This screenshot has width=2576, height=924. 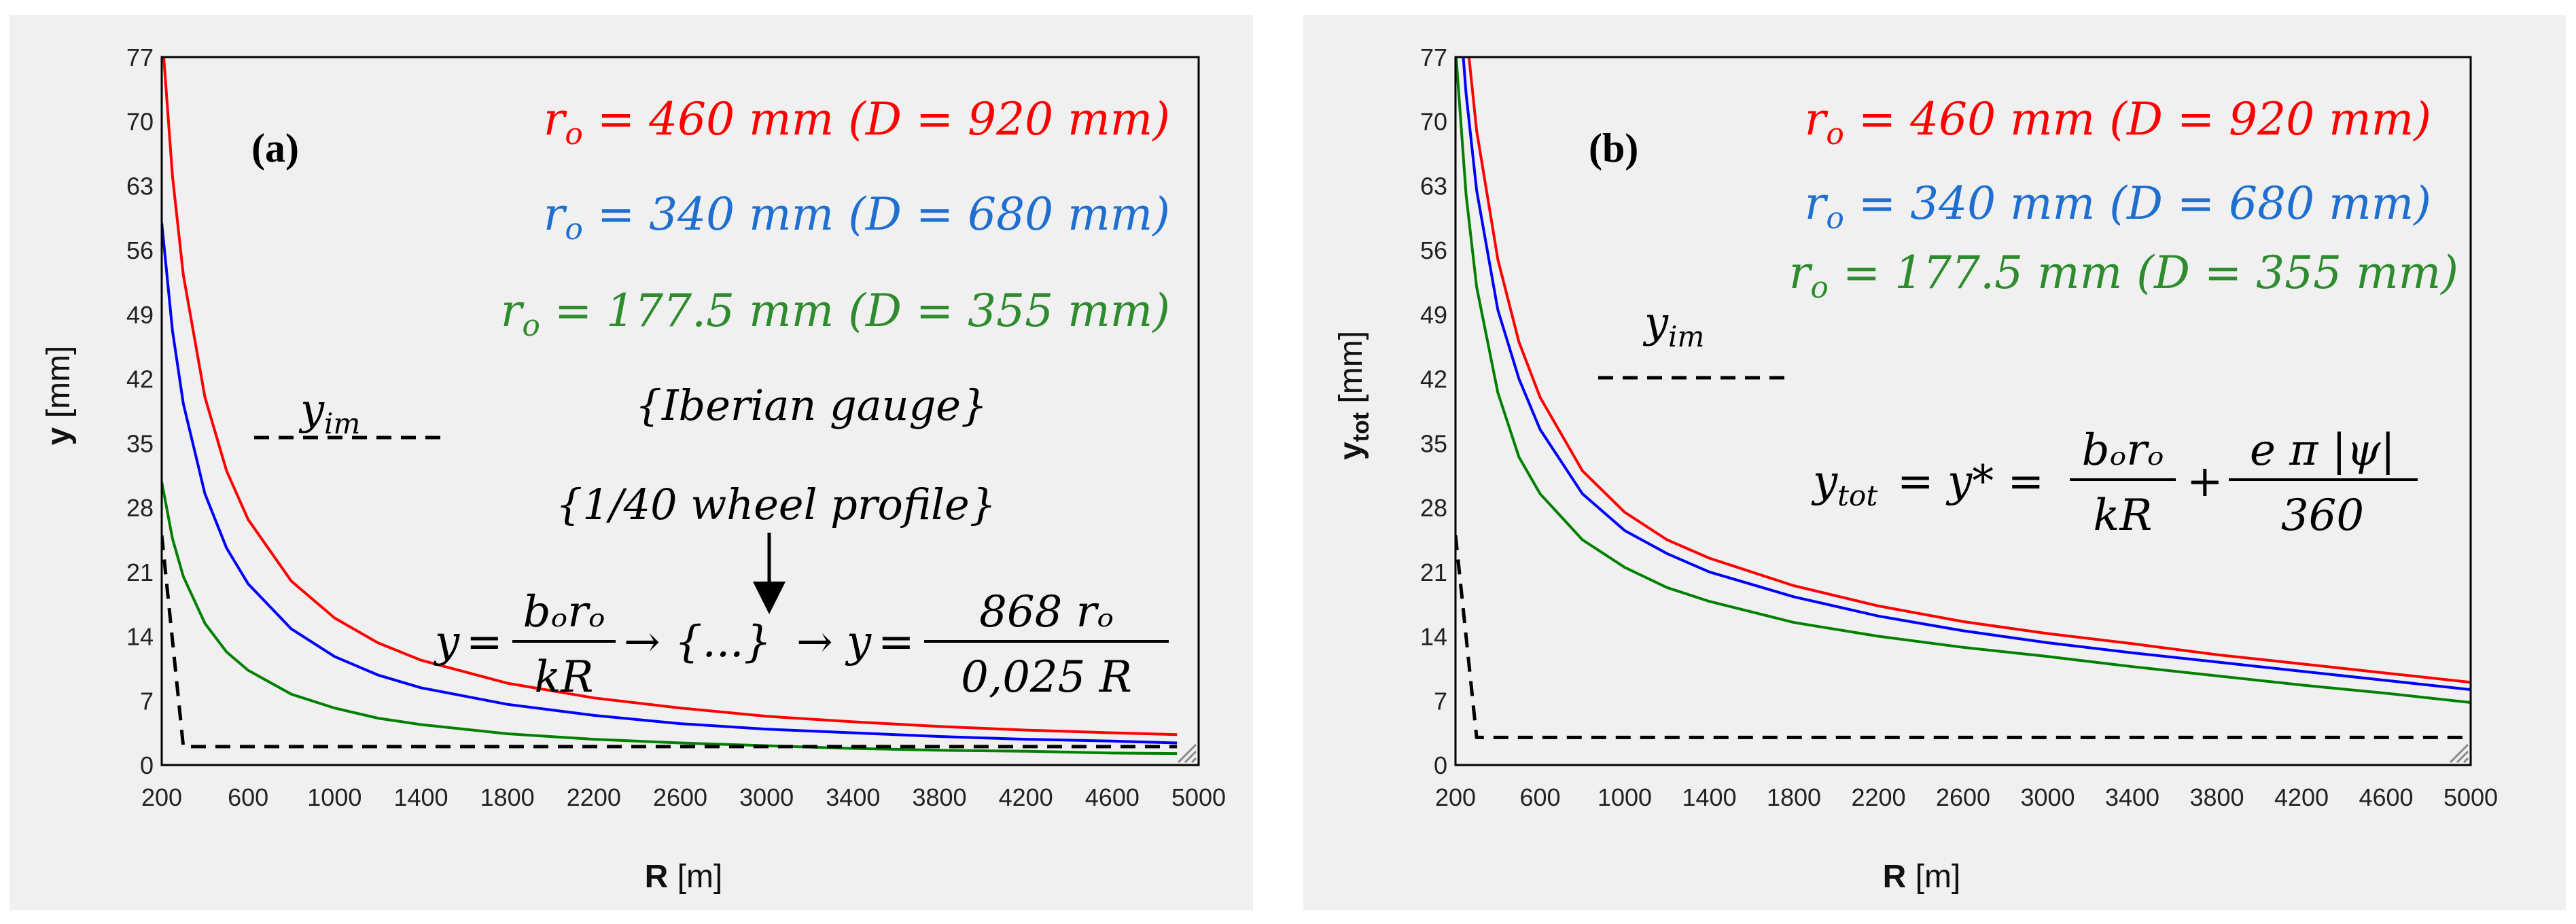 What do you see at coordinates (776, 504) in the screenshot?
I see `profile-annotation: {1/40 wheel profile}` at bounding box center [776, 504].